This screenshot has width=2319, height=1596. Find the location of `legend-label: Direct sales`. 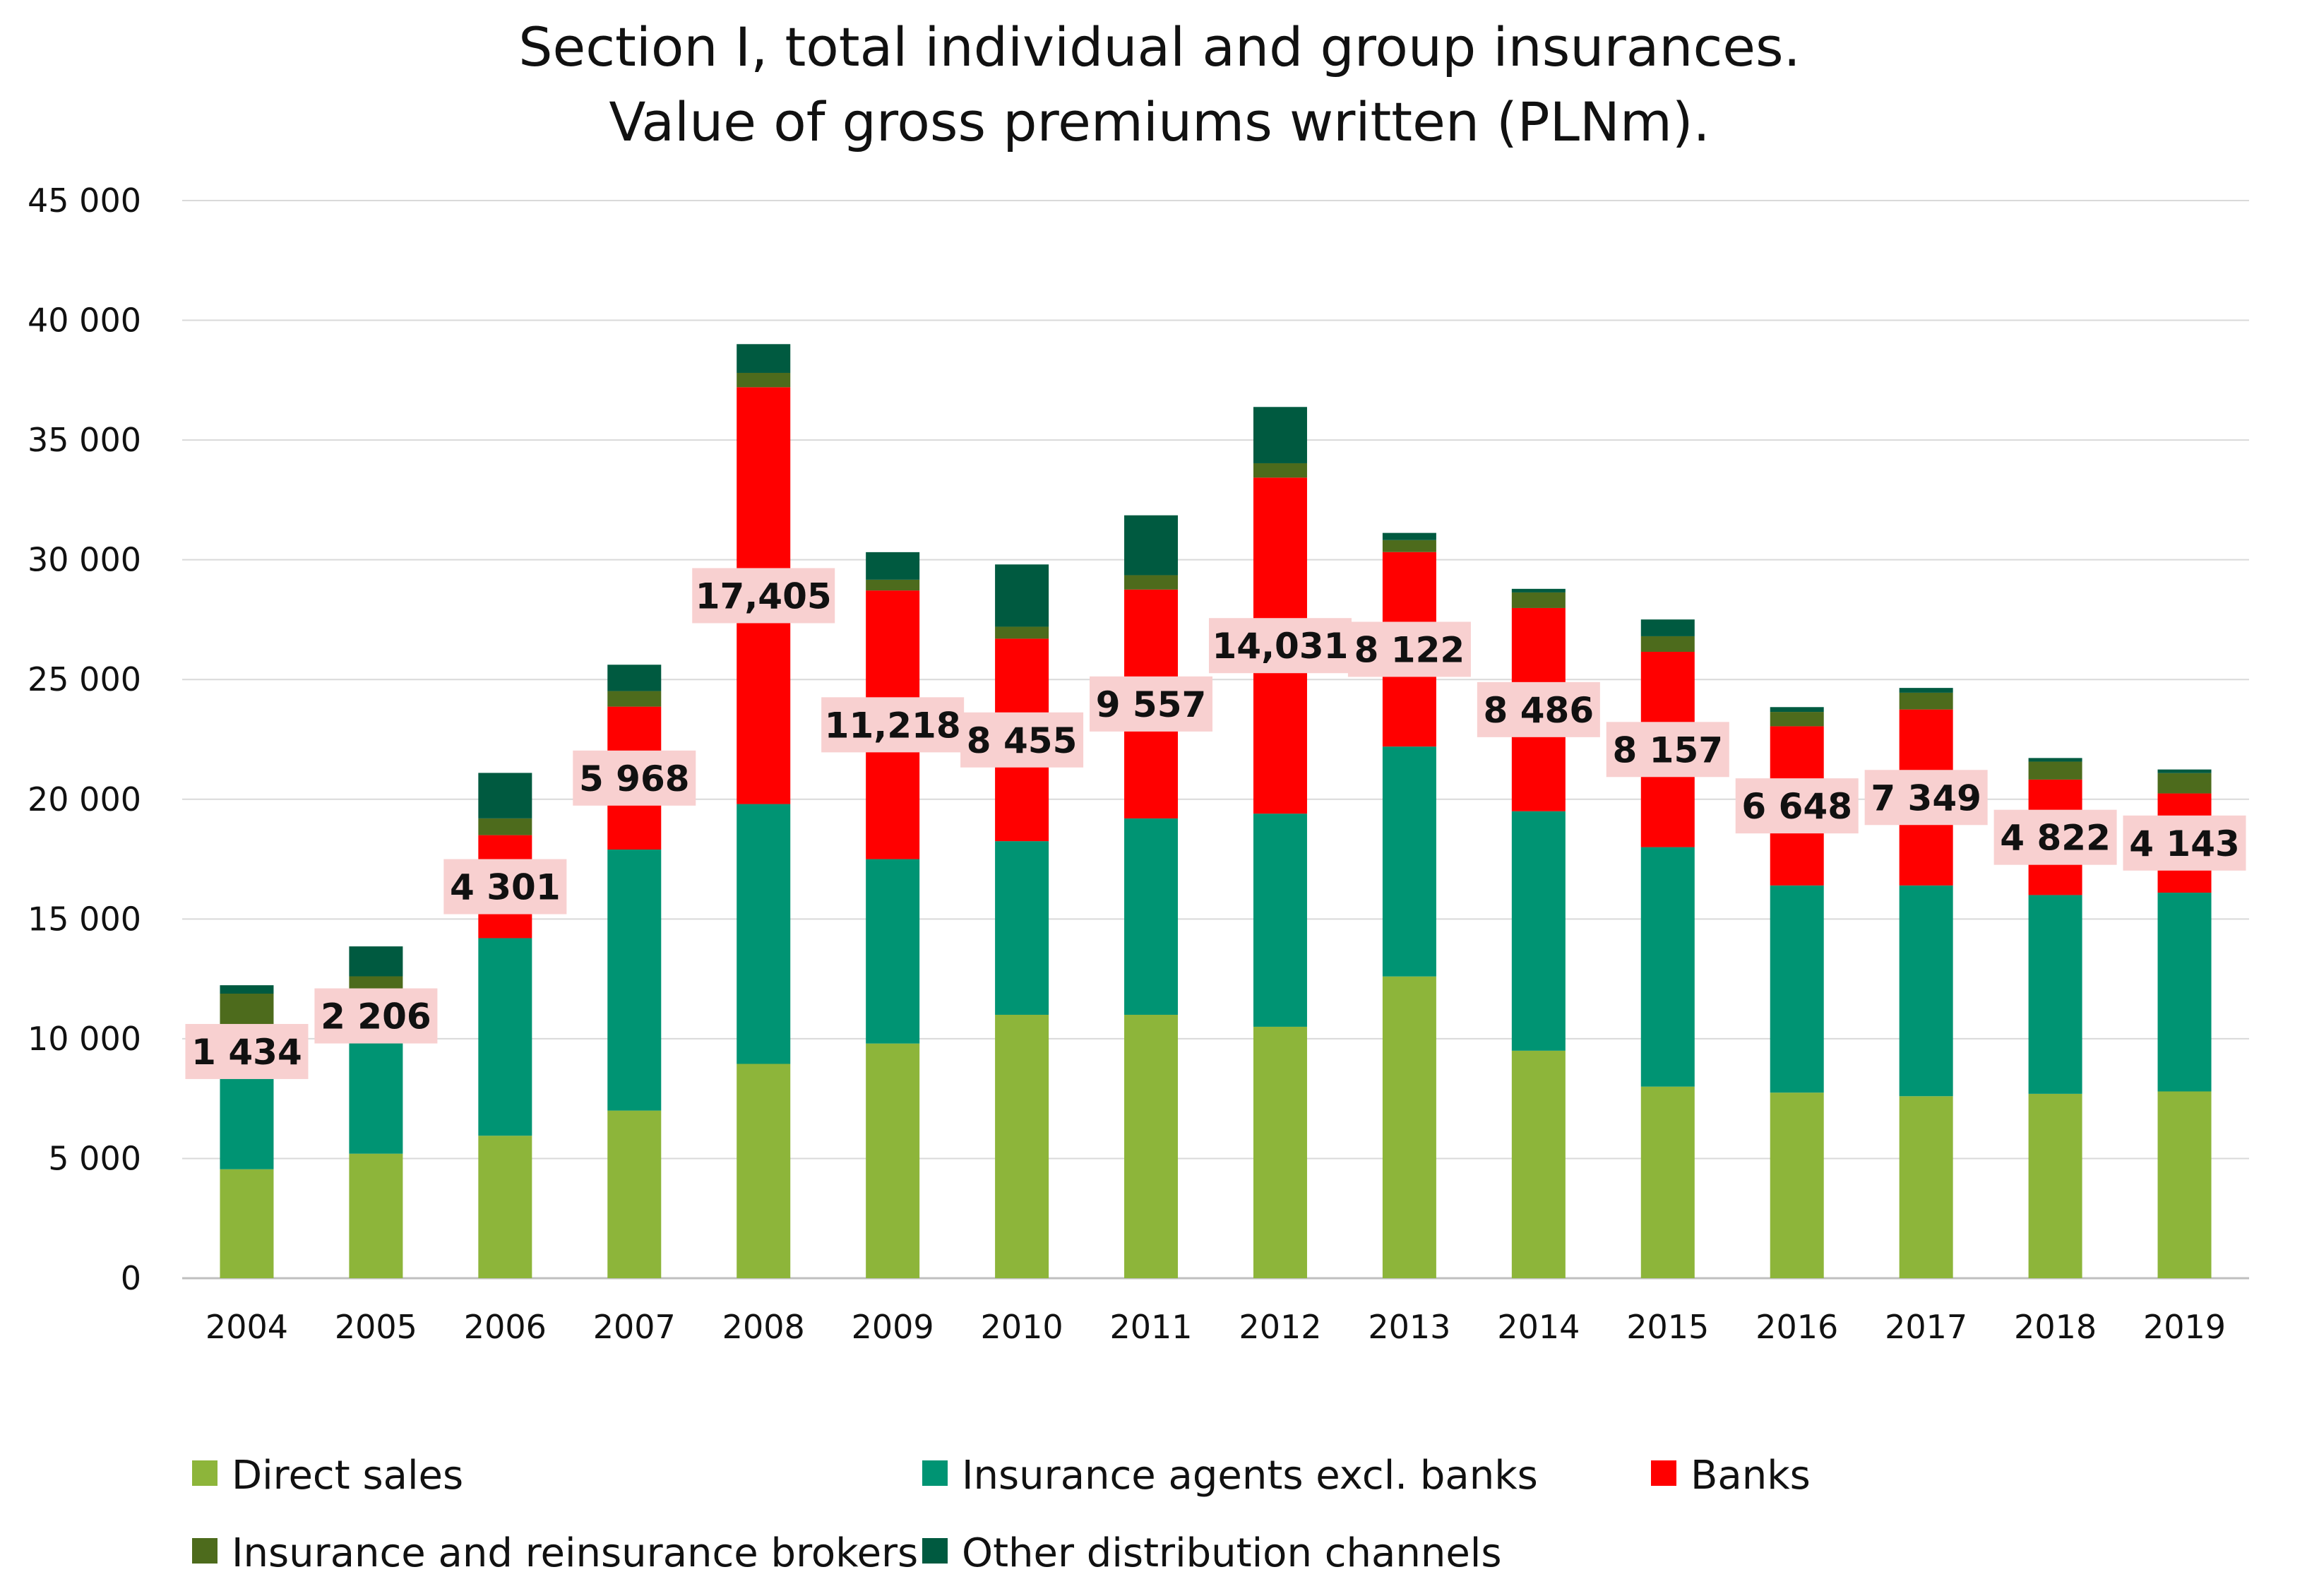

legend-label: Direct sales is located at coordinates (347, 1476).